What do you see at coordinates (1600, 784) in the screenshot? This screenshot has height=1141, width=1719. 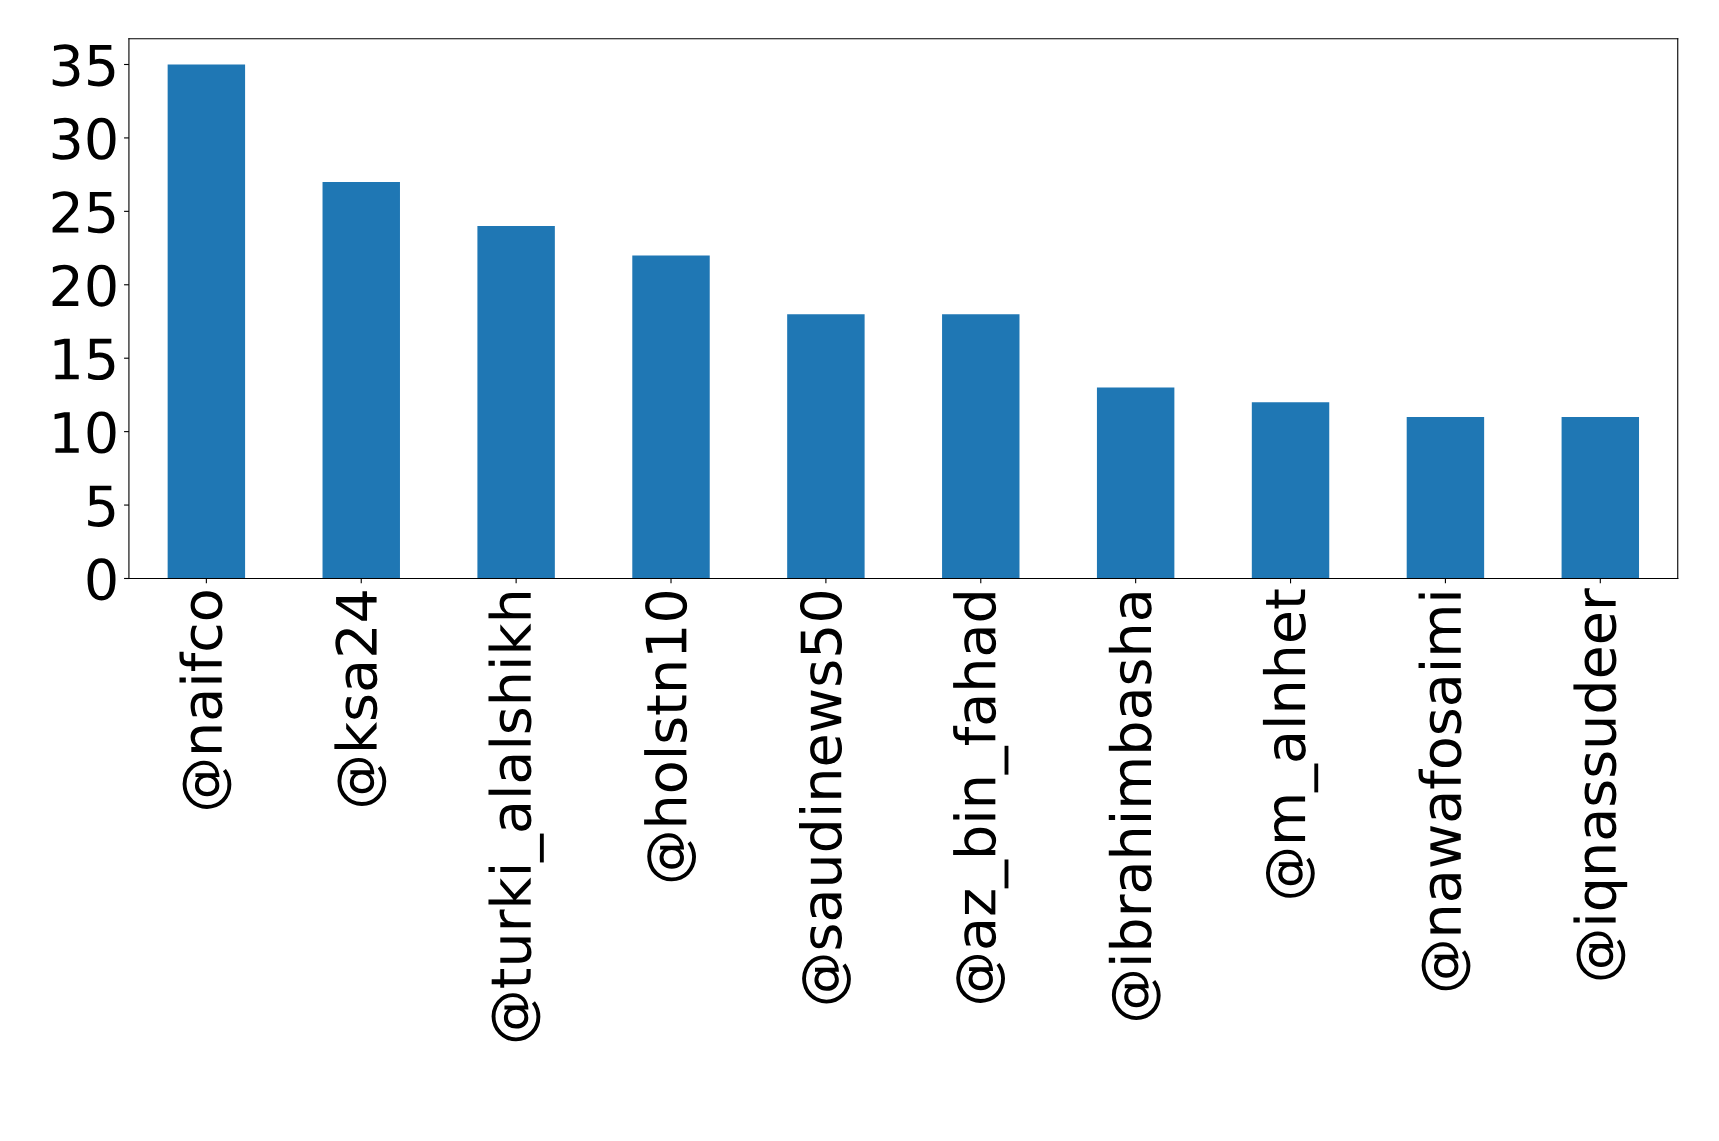 I see `x-tick-label: @iqnassudeer` at bounding box center [1600, 784].